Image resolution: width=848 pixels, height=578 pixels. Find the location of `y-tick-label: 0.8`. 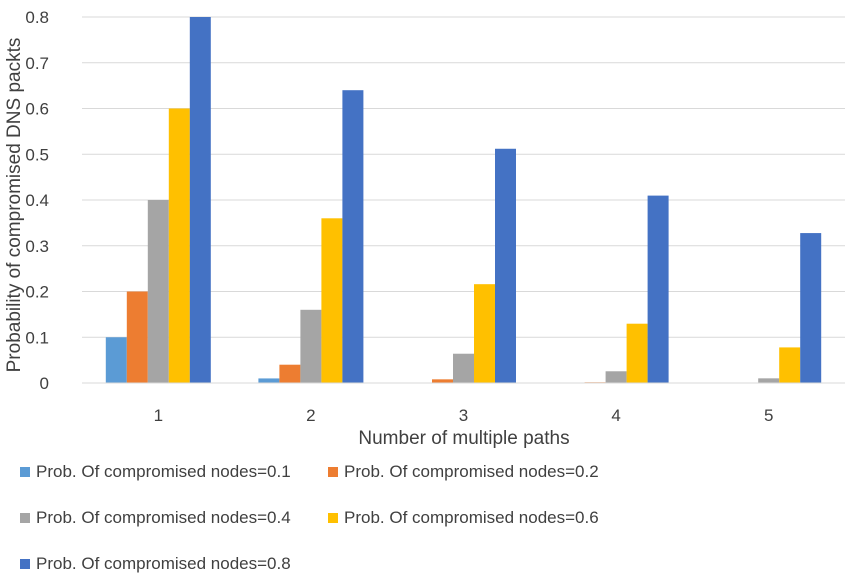

y-tick-label: 0.8 is located at coordinates (37, 17).